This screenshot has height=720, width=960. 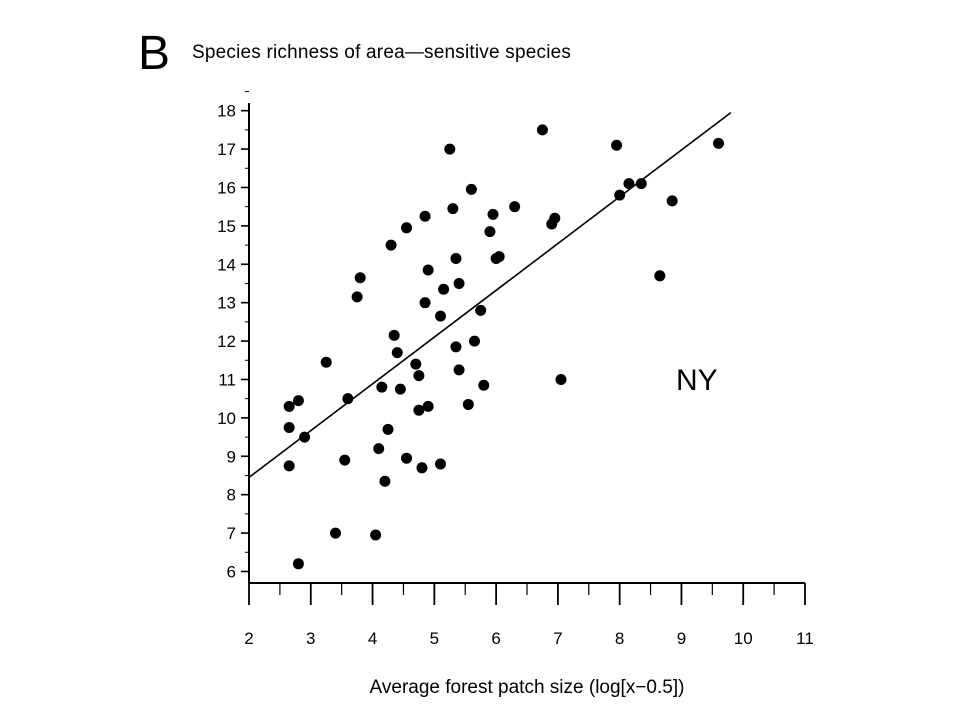 I want to click on y-tick-label: 15, so click(x=226, y=226).